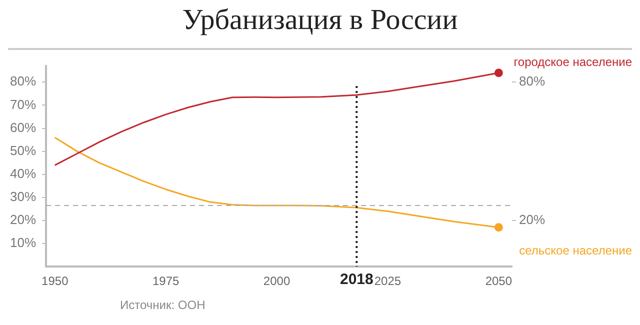 Image resolution: width=640 pixels, height=325 pixels. What do you see at coordinates (23, 242) in the screenshot?
I see `y-tick-label: 10%` at bounding box center [23, 242].